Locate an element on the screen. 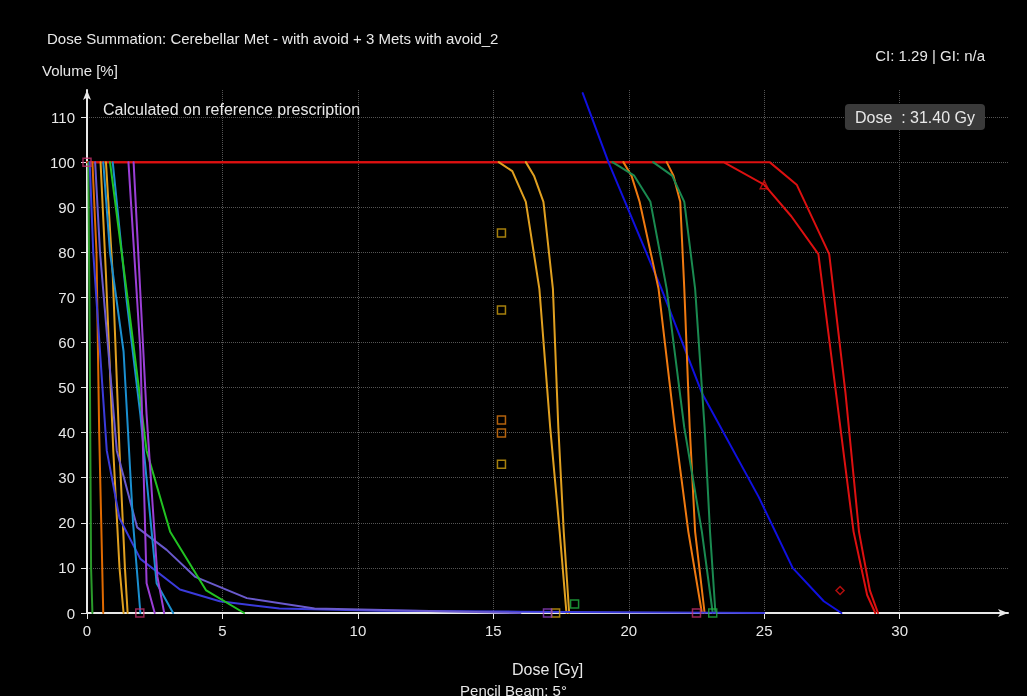 This screenshot has width=1027, height=696. y-tick-label: 0 is located at coordinates (70, 613).